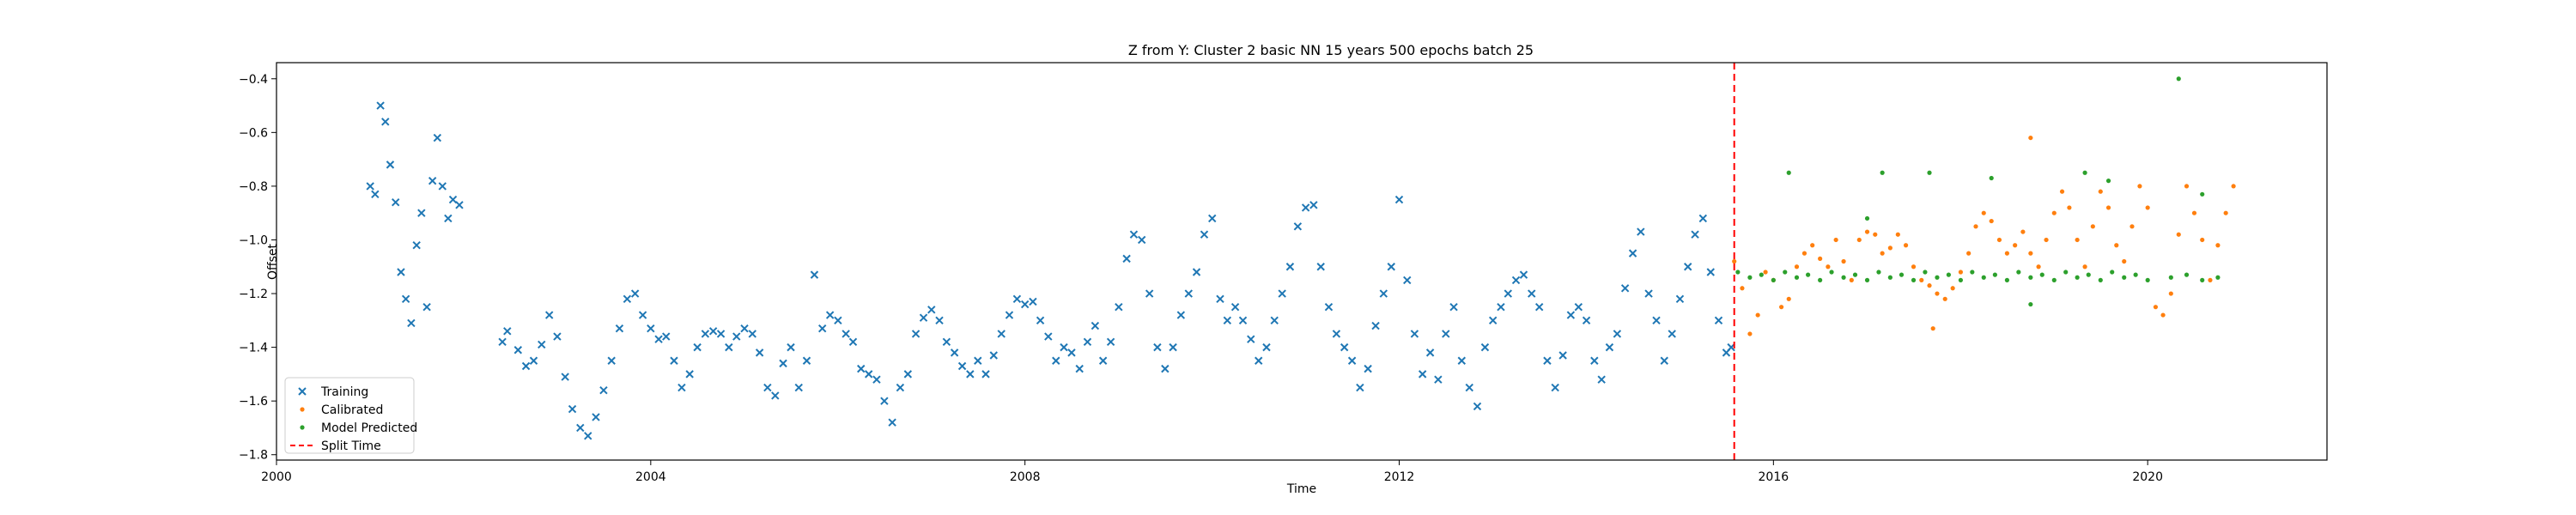 The image size is (2576, 515). What do you see at coordinates (253, 456) in the screenshot?
I see `y-tick-label: −1.8` at bounding box center [253, 456].